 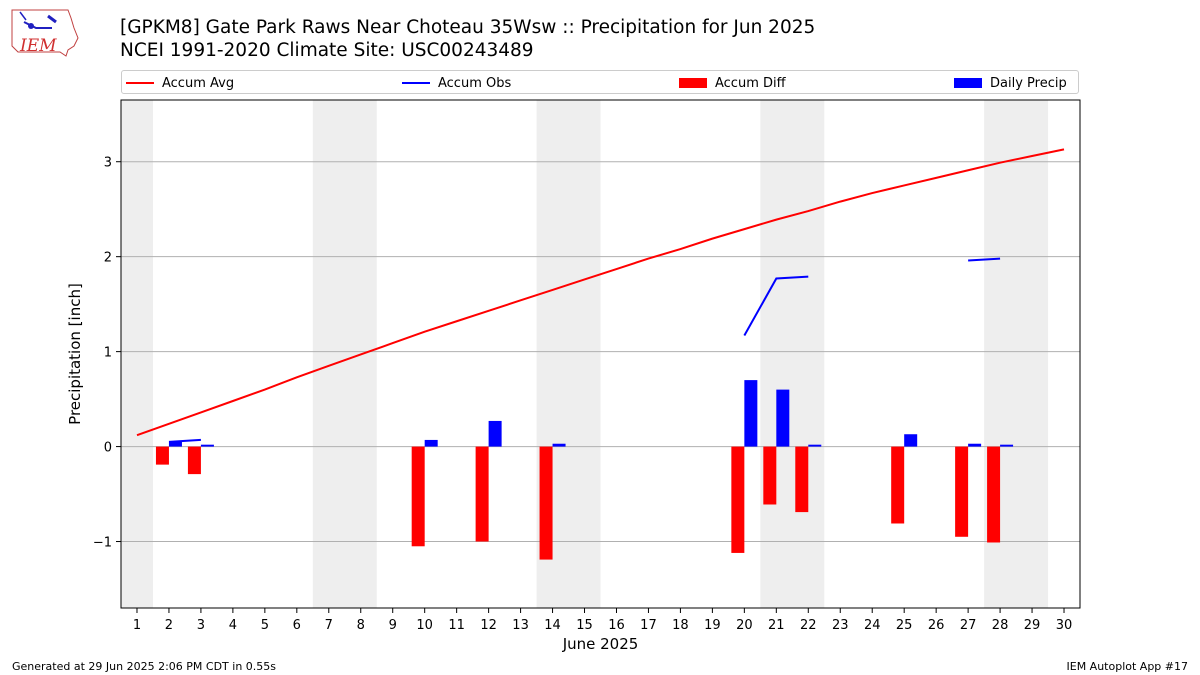 I want to click on legend-swatch-accum-diff, so click(x=693, y=83).